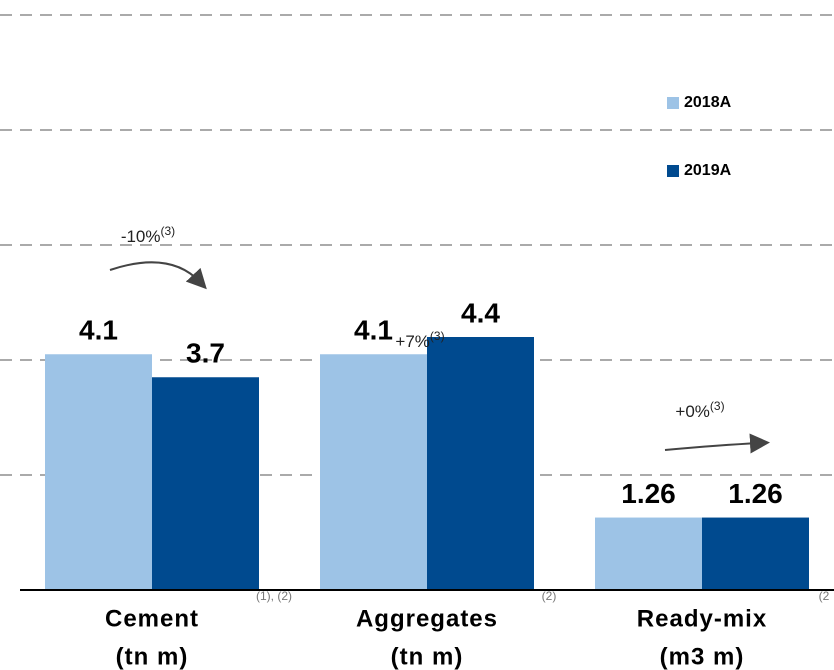  I want to click on x-tick-label: Aggregates, so click(427, 618).